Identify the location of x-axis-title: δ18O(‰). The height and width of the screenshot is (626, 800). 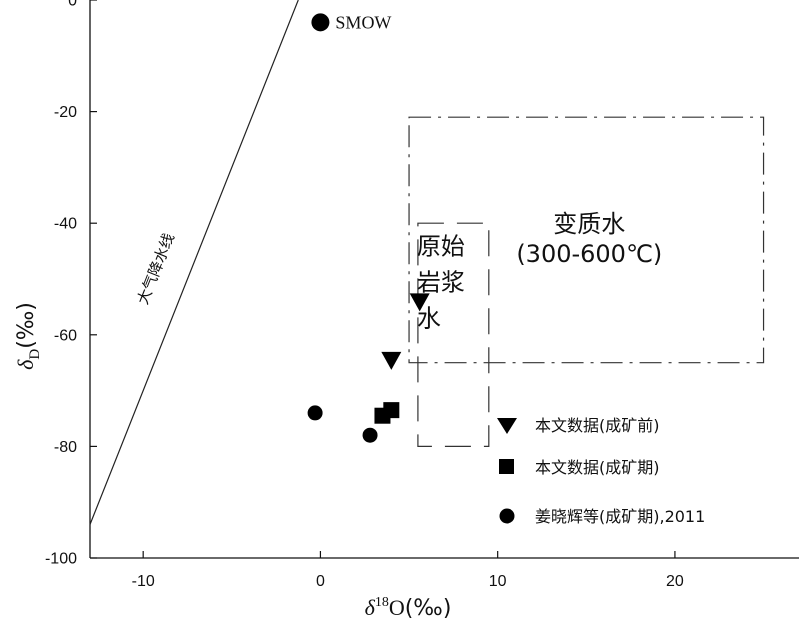
(408, 608).